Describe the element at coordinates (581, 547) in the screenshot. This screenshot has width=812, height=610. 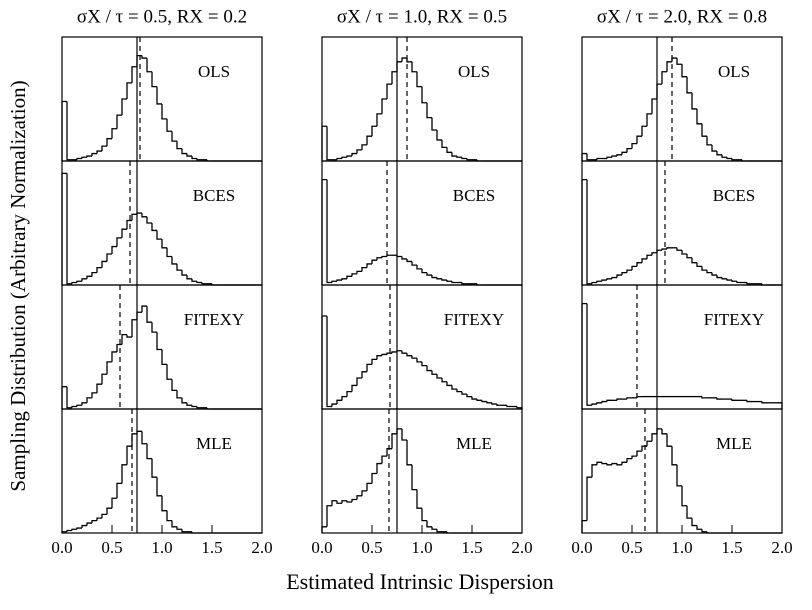
I see `x-tick-label: 0.0` at that location.